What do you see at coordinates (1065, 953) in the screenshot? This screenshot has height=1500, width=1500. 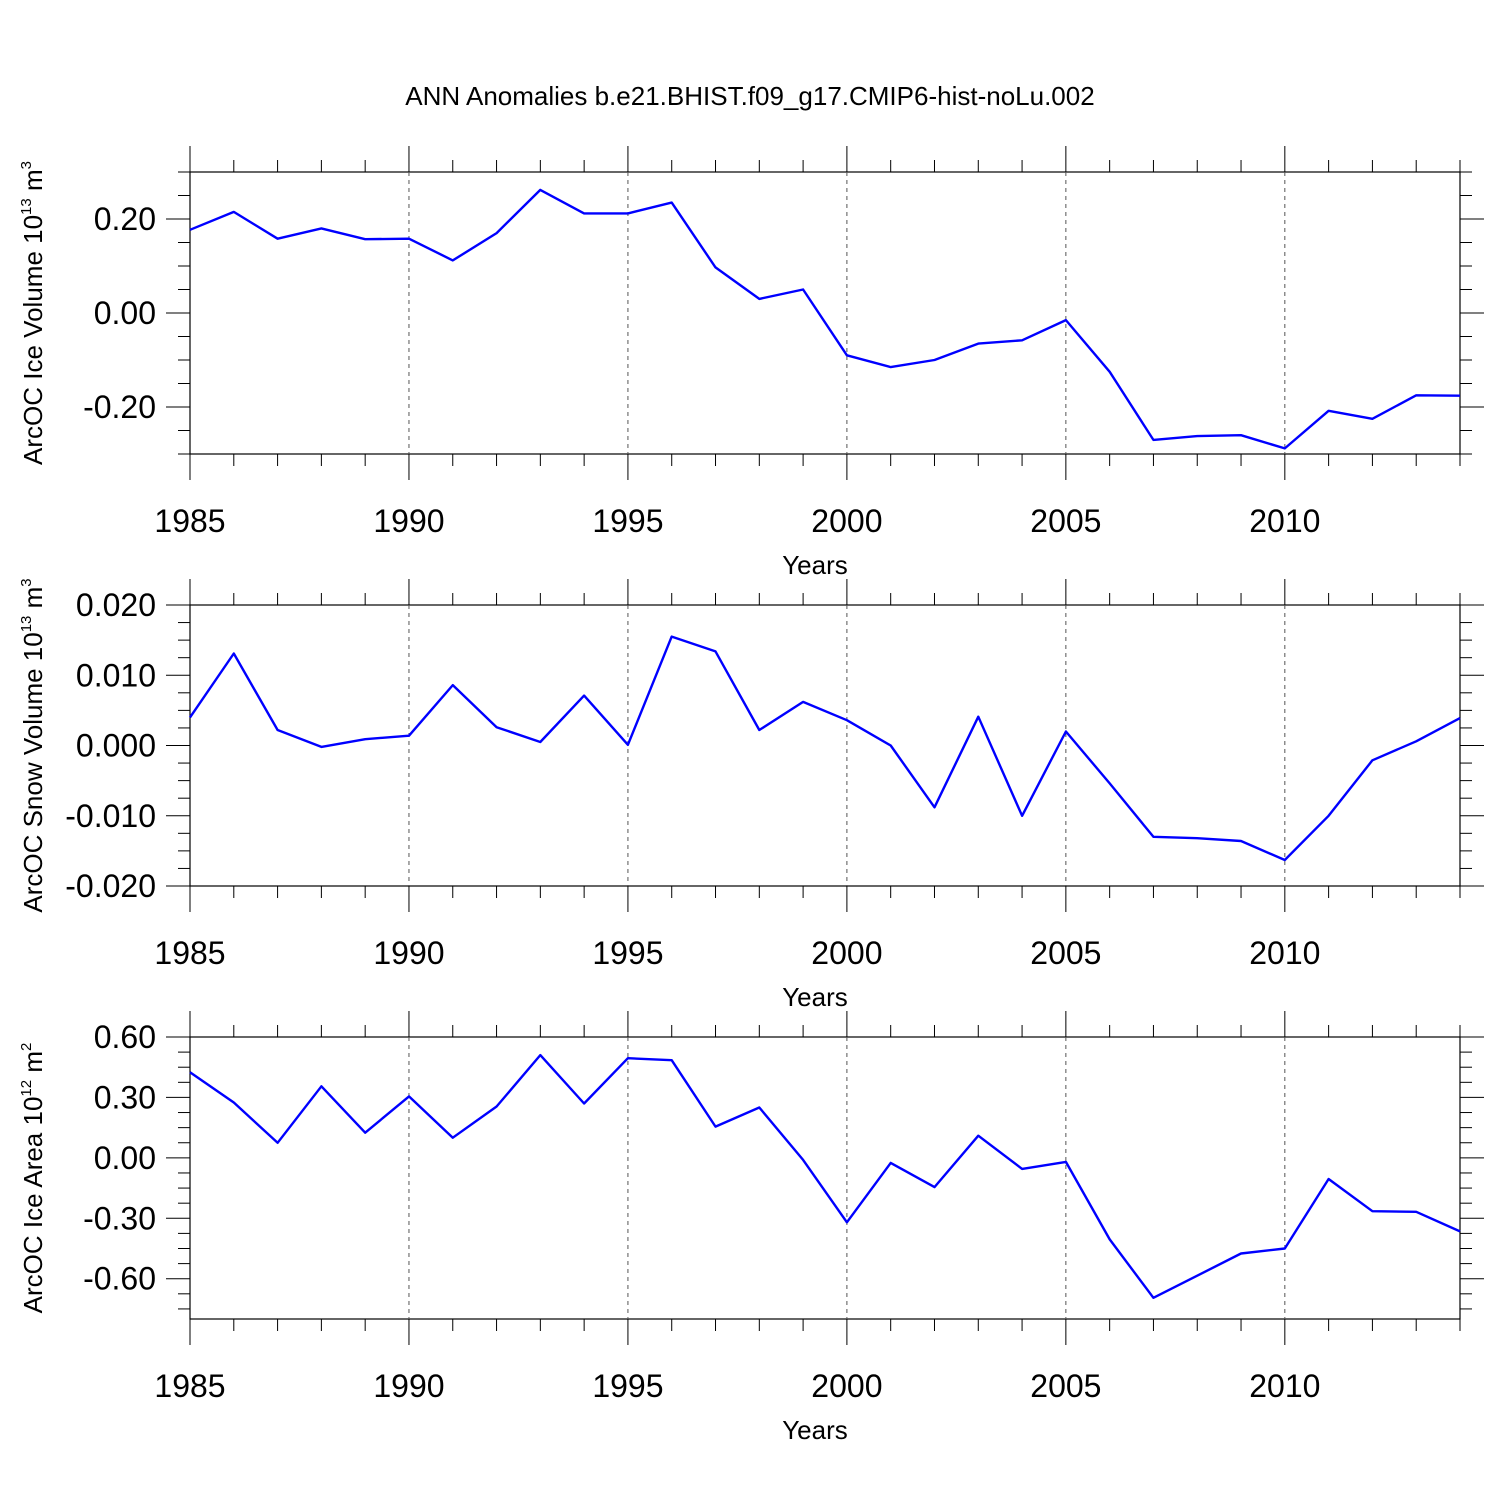 I see `x-tick-label: 2005` at bounding box center [1065, 953].